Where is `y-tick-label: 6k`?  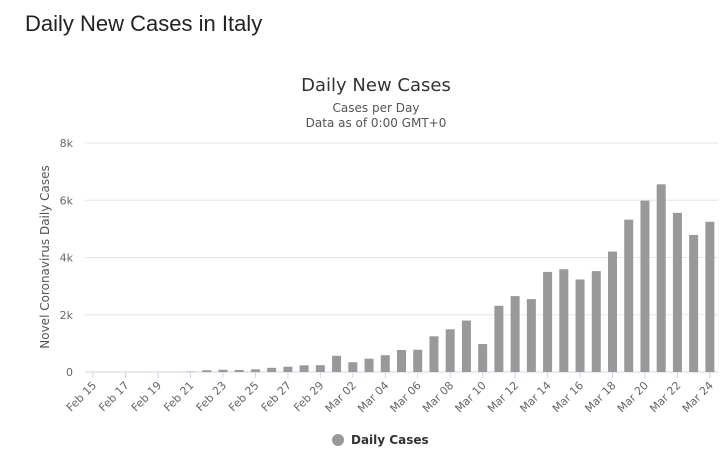 y-tick-label: 6k is located at coordinates (67, 200).